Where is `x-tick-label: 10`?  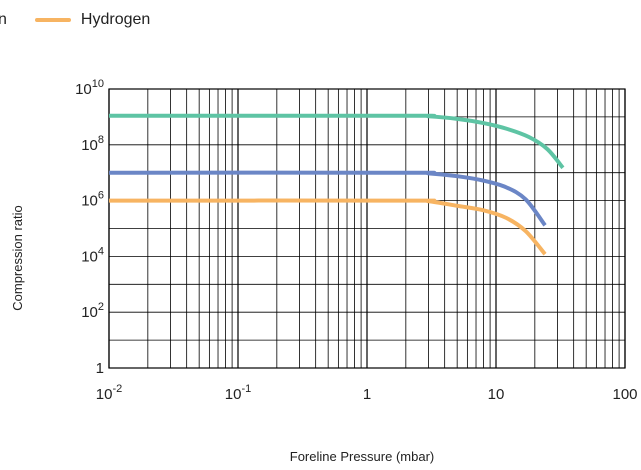 x-tick-label: 10 is located at coordinates (496, 394).